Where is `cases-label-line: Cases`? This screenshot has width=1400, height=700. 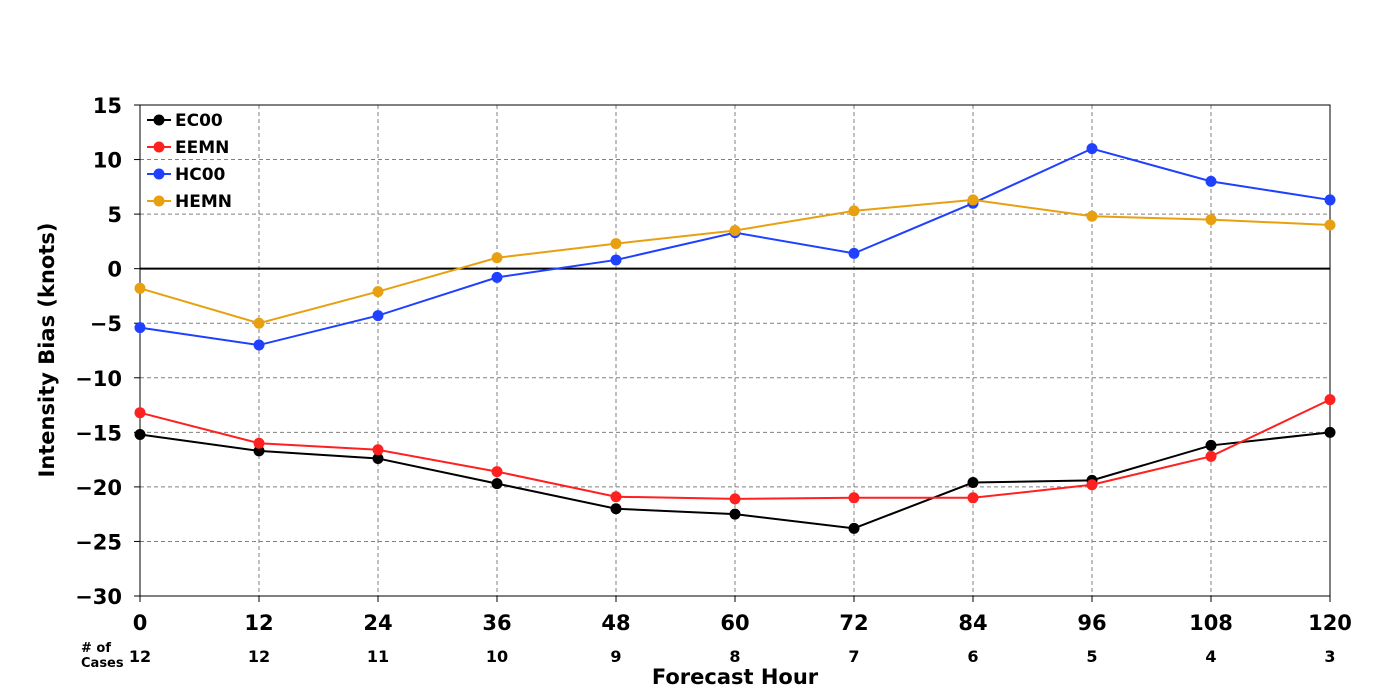
cases-label-line: Cases is located at coordinates (102, 663).